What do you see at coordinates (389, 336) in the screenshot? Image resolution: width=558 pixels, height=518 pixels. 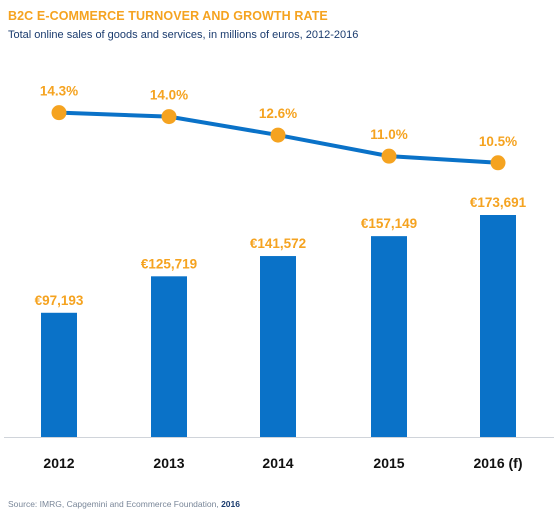 I see `bar-2015` at bounding box center [389, 336].